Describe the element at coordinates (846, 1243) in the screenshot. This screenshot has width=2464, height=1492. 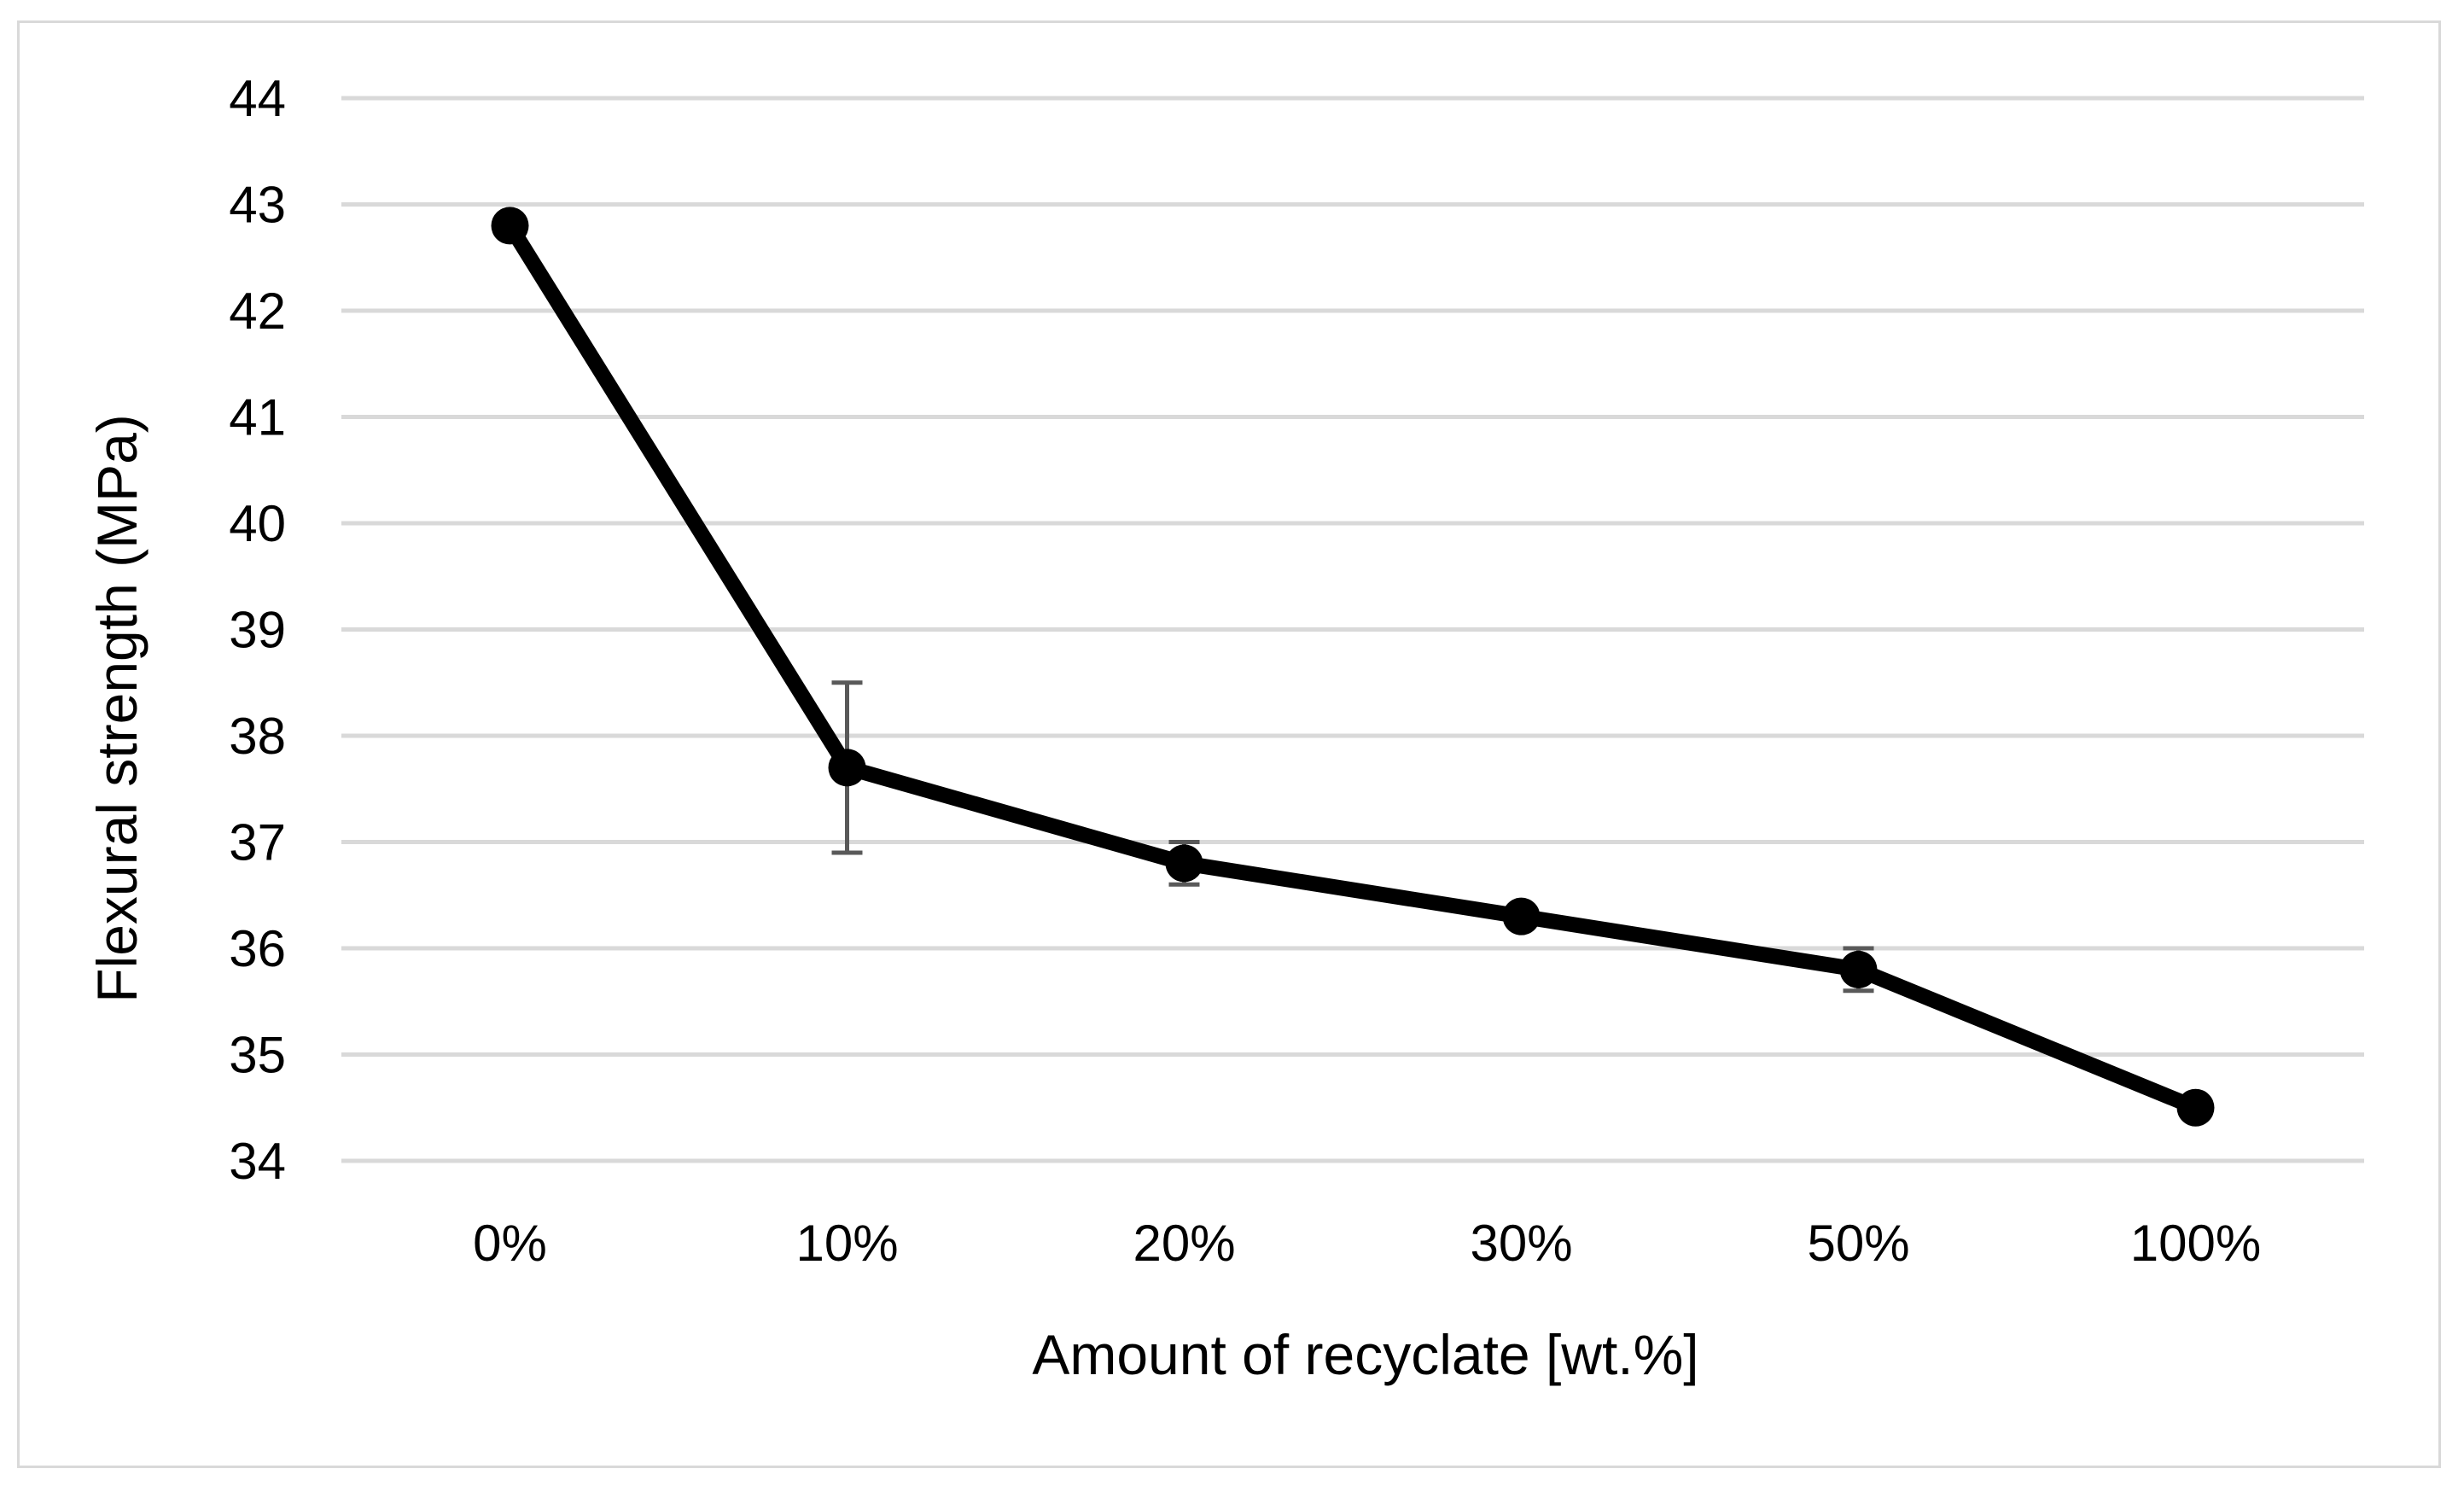
I see `x-tick-label-1: 10%` at that location.